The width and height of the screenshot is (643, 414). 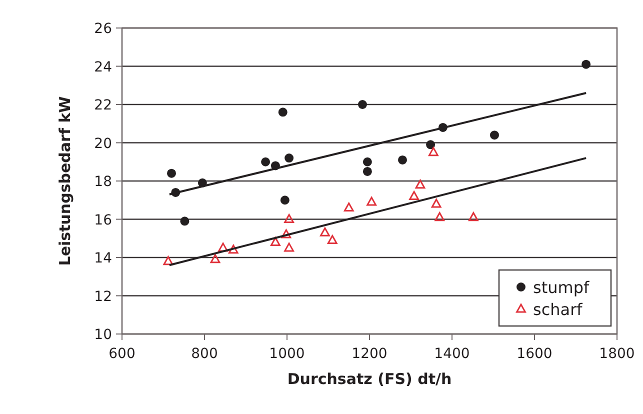 I want to click on x-tick-label: 1600, so click(x=534, y=354).